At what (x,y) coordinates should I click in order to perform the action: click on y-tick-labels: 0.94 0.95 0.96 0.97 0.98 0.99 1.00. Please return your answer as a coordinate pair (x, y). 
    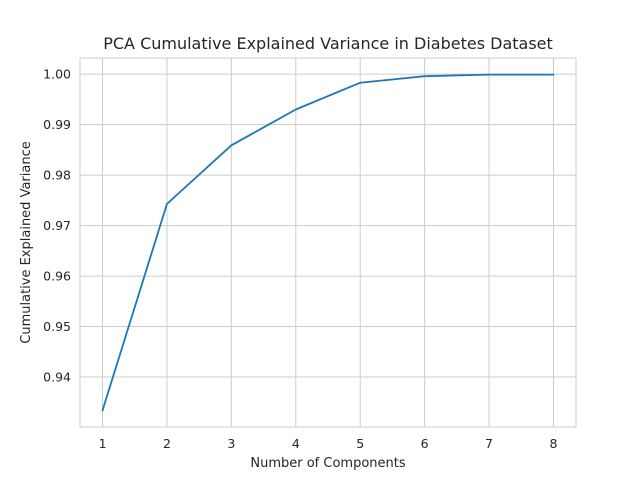
    Looking at the image, I should click on (57, 226).